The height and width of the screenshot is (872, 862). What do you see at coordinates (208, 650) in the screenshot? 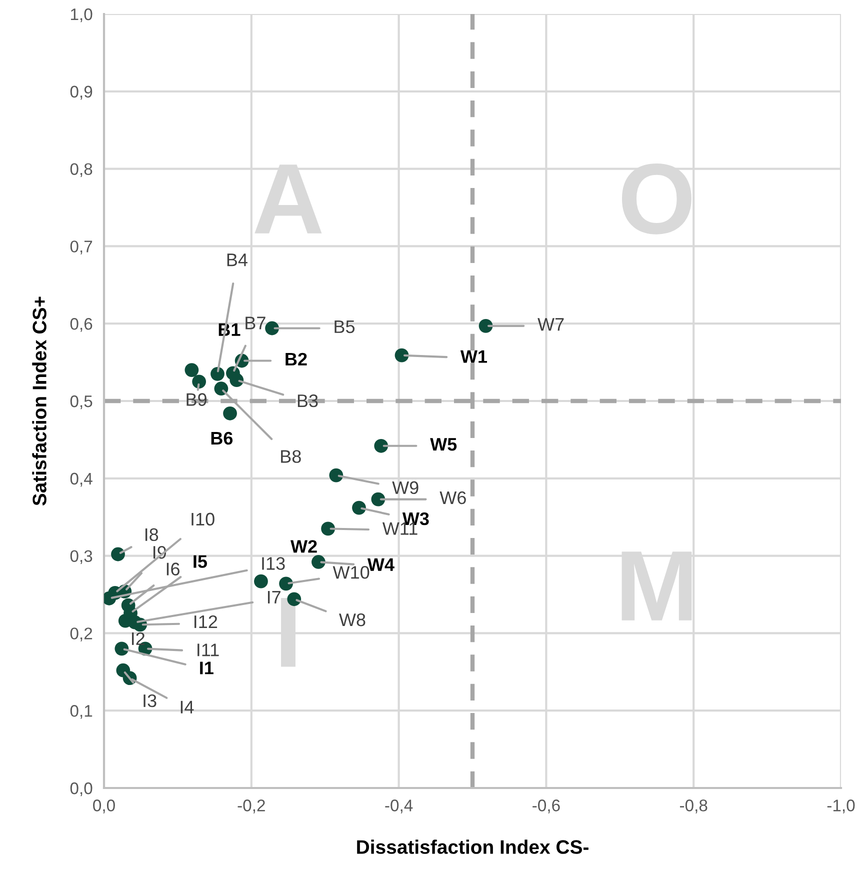
I see `annotation: I11` at bounding box center [208, 650].